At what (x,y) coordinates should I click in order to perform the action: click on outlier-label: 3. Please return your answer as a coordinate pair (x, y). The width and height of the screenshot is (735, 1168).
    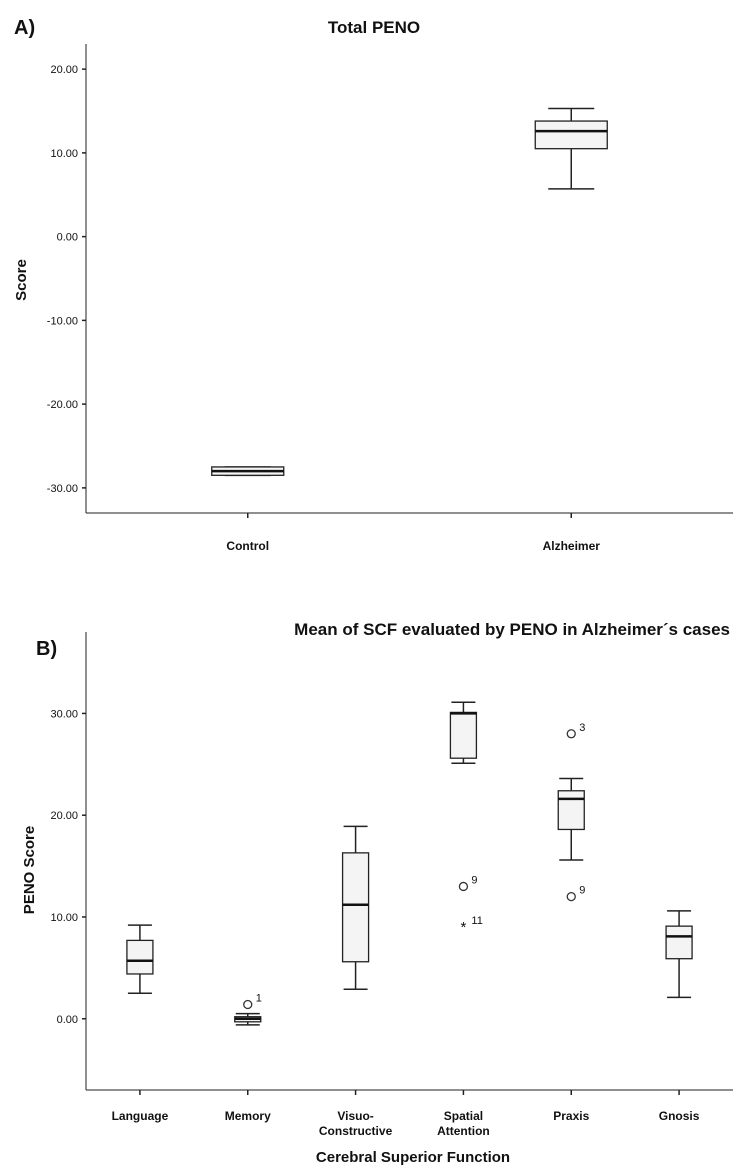
    Looking at the image, I should click on (582, 728).